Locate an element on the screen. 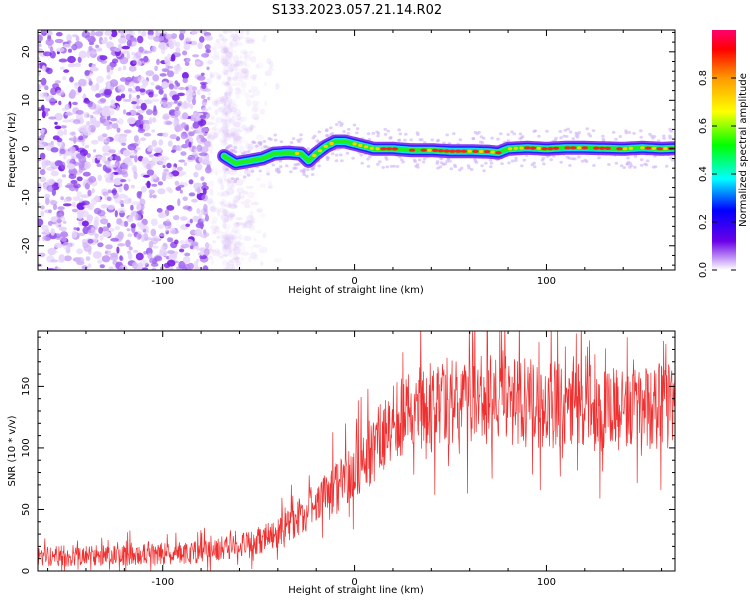 This screenshot has height=600, width=750. colorbar-tick-label: 0.2 is located at coordinates (703, 222).